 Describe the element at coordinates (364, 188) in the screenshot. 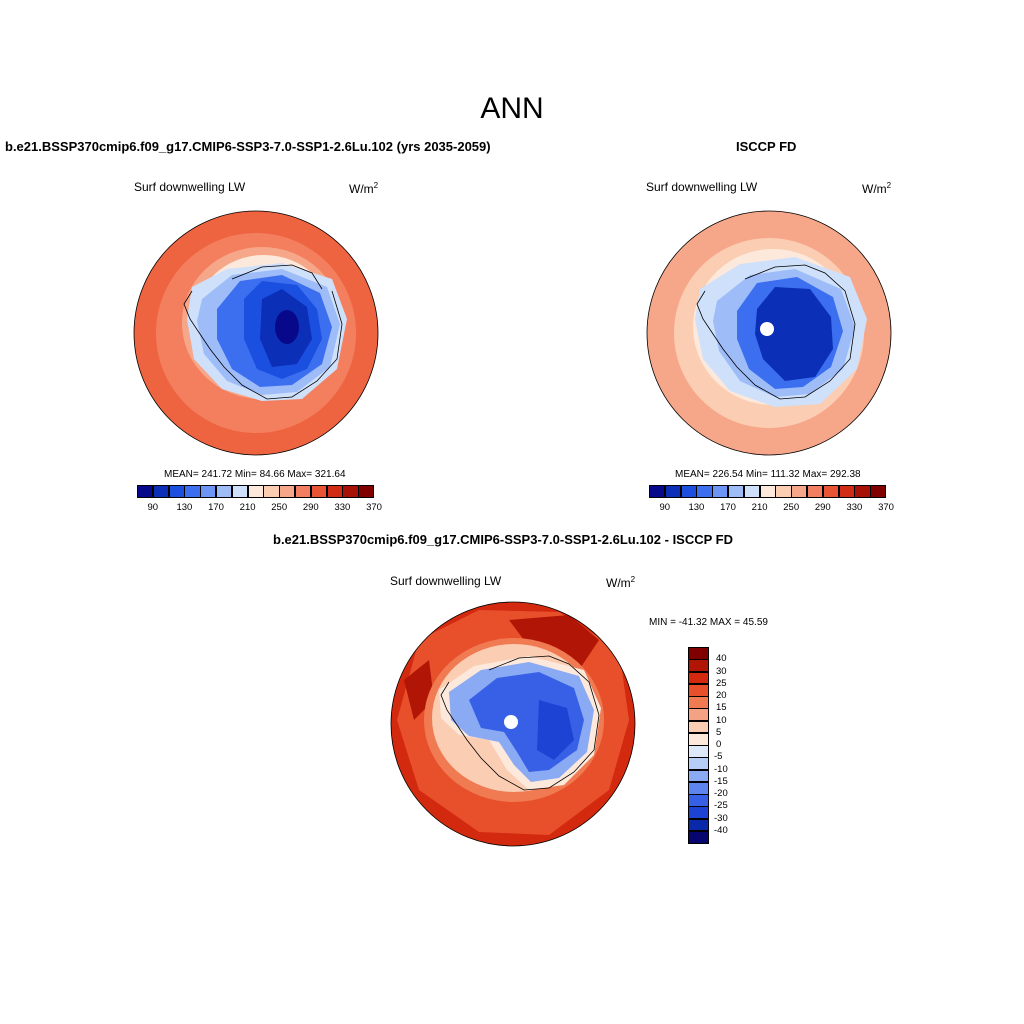

I see `panel1-units-label: W/m2` at that location.